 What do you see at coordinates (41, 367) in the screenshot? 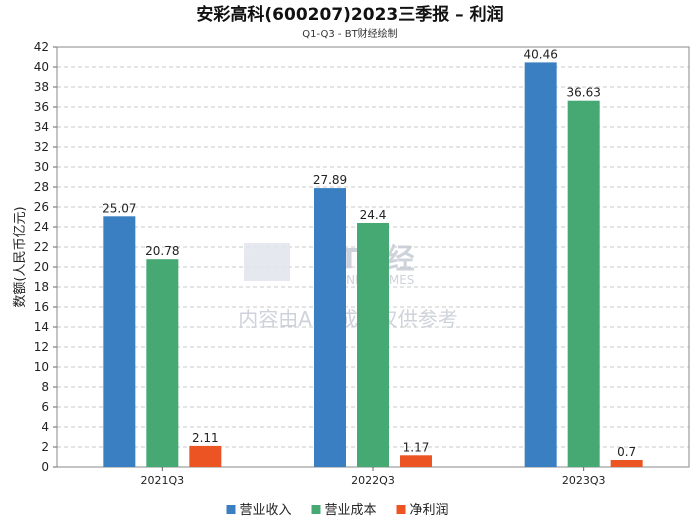
I see `y-tick-label: 10` at bounding box center [41, 367].